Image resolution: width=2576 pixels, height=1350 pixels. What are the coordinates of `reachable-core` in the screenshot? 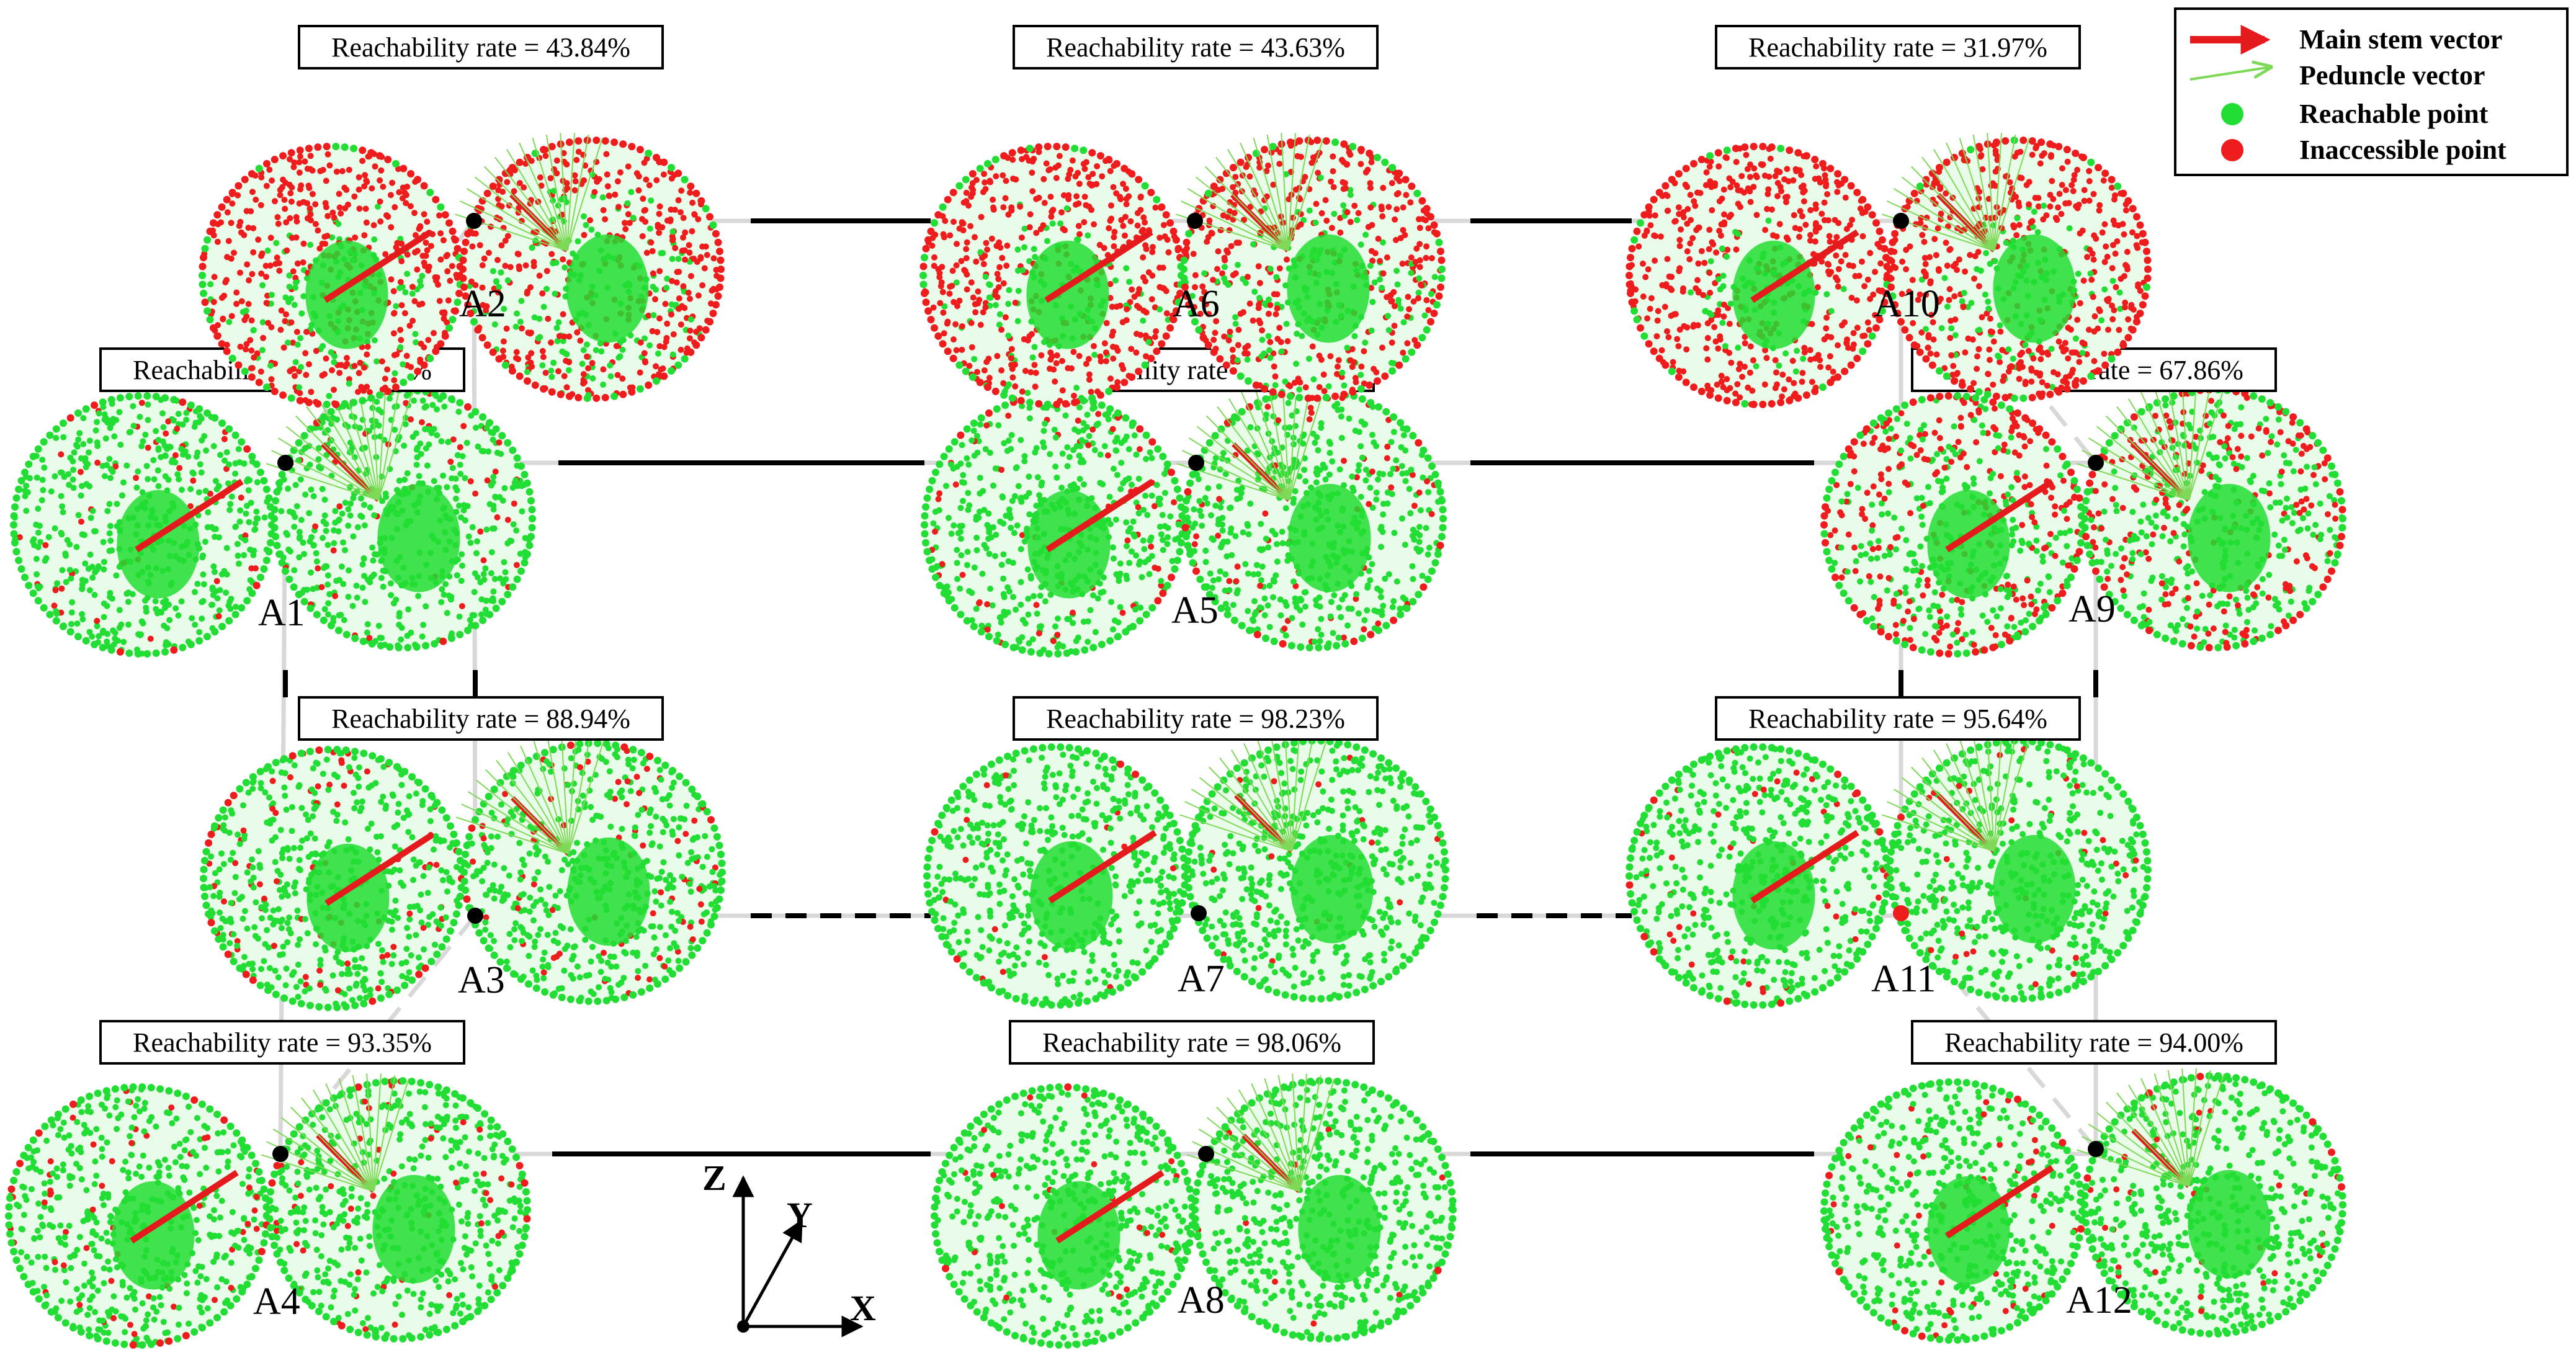 It's located at (158, 544).